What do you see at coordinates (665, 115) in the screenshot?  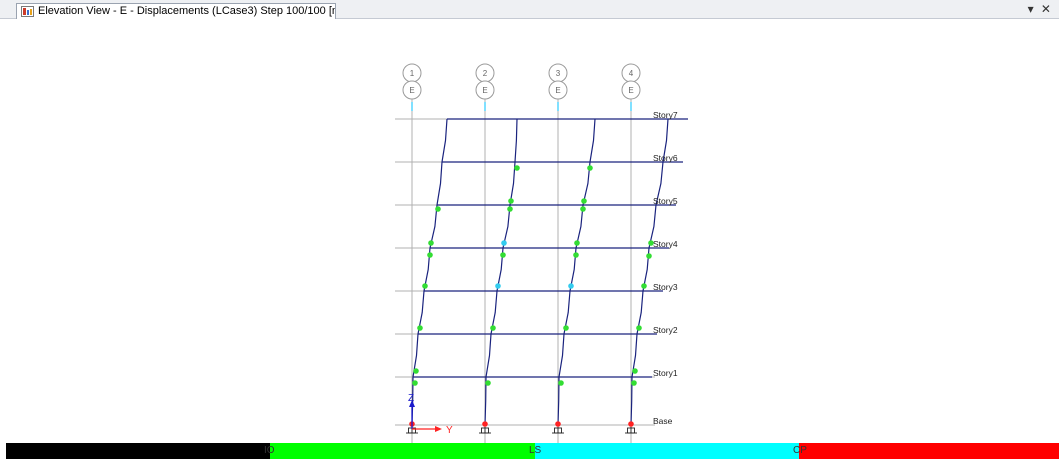 I see `story-label-Story7: Story7` at bounding box center [665, 115].